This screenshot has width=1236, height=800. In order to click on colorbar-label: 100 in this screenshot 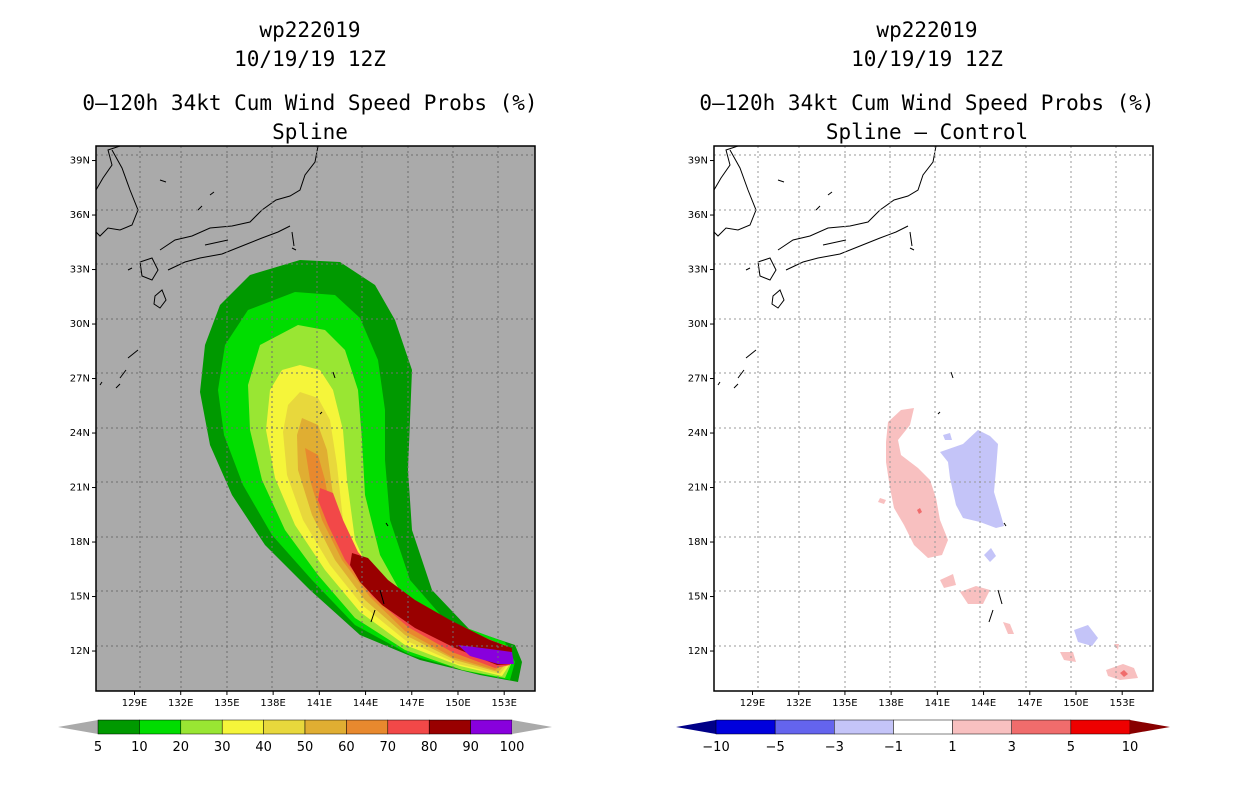, I will do `click(512, 747)`.